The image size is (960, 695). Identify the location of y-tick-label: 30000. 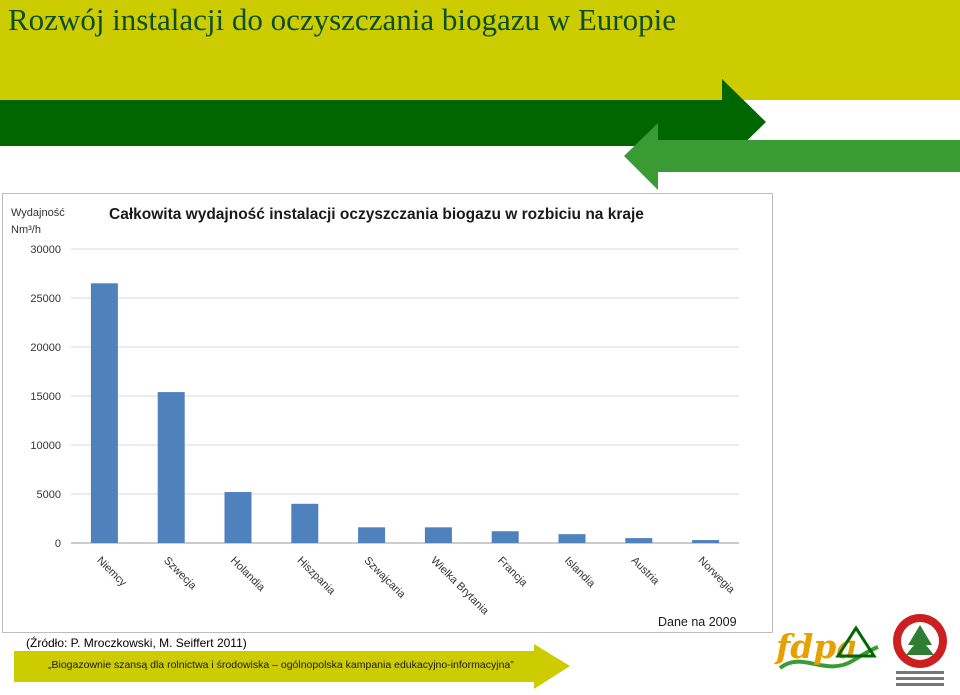
(45, 250).